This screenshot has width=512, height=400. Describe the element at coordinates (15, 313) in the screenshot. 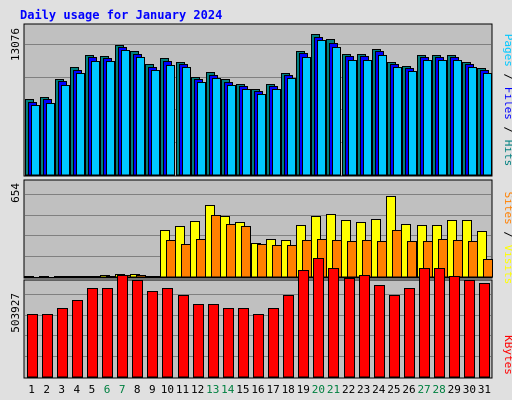

I see `bottom-ymax-label: 503927` at that location.